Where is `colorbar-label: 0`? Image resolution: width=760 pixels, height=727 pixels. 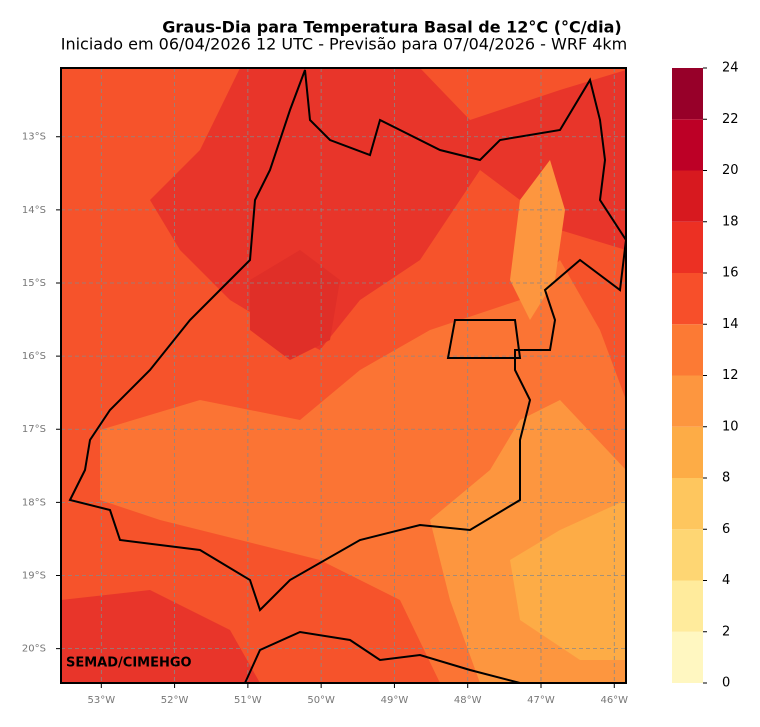 colorbar-label: 0 is located at coordinates (726, 683).